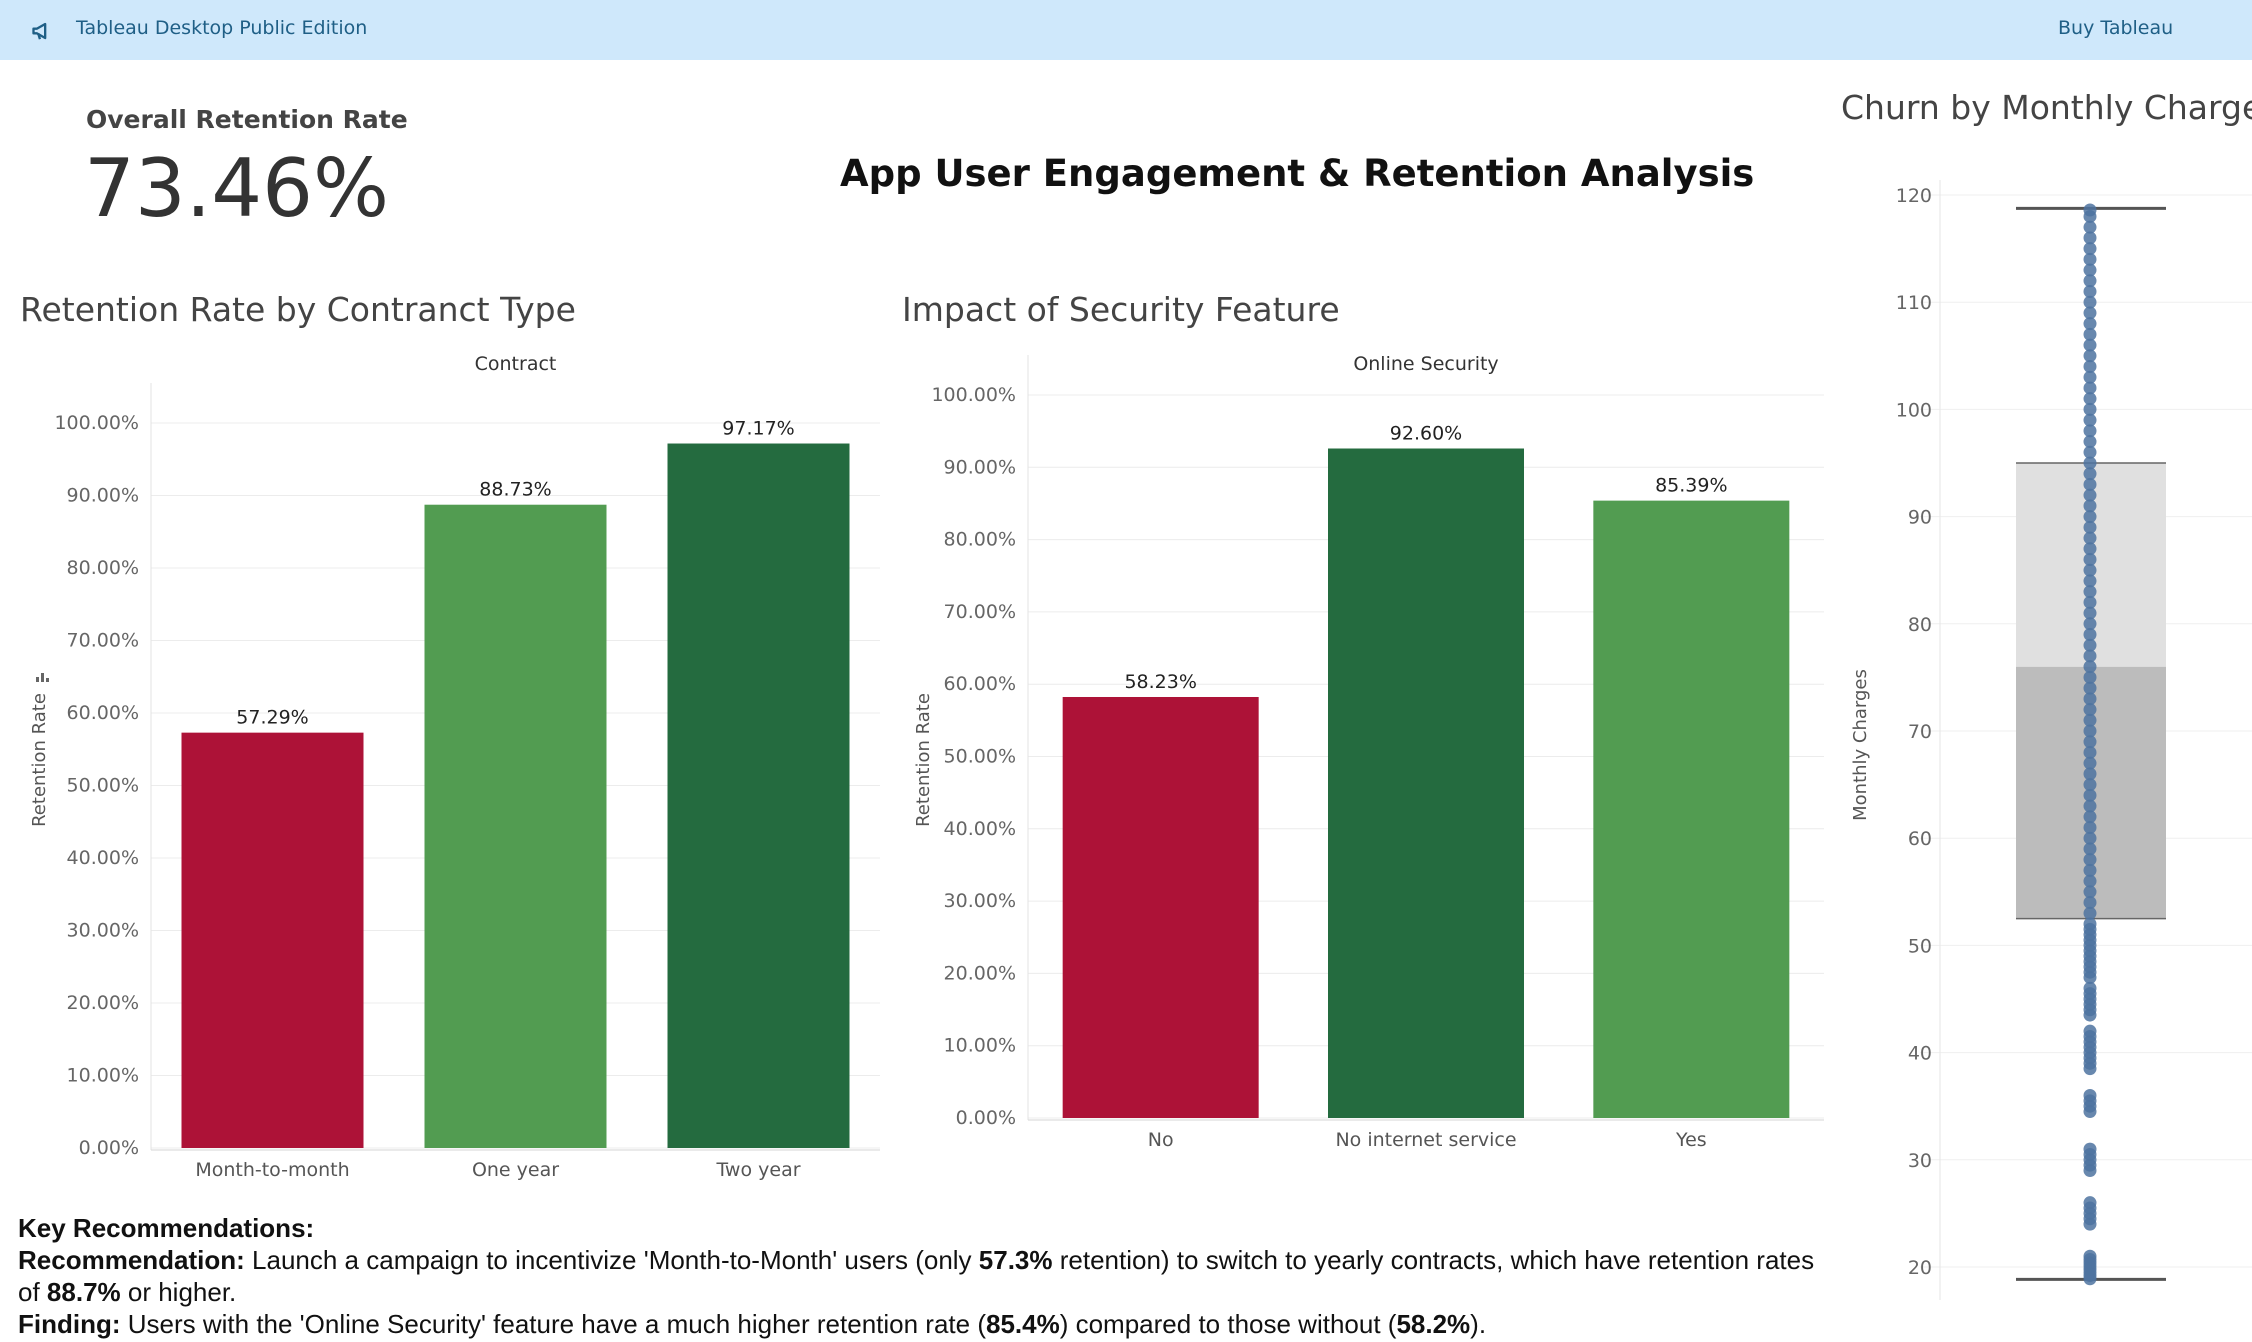 This screenshot has height=1342, width=2252. I want to click on y-tick-label: 30, so click(1920, 1161).